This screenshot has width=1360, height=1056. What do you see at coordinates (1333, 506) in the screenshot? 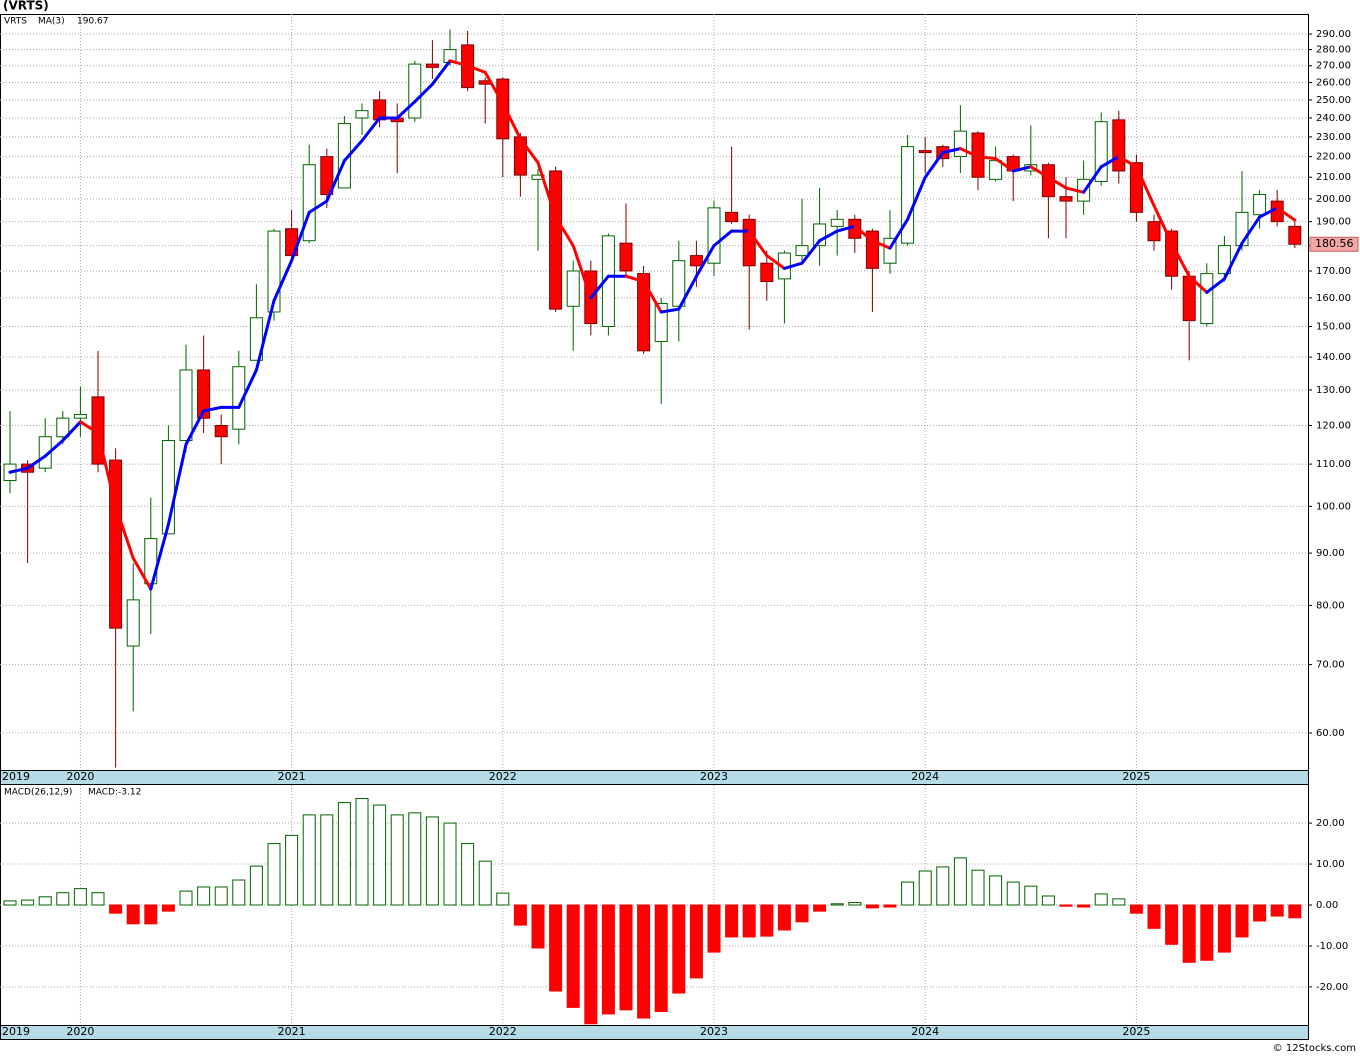
I see `y-tick-label: 100.00` at bounding box center [1333, 506].